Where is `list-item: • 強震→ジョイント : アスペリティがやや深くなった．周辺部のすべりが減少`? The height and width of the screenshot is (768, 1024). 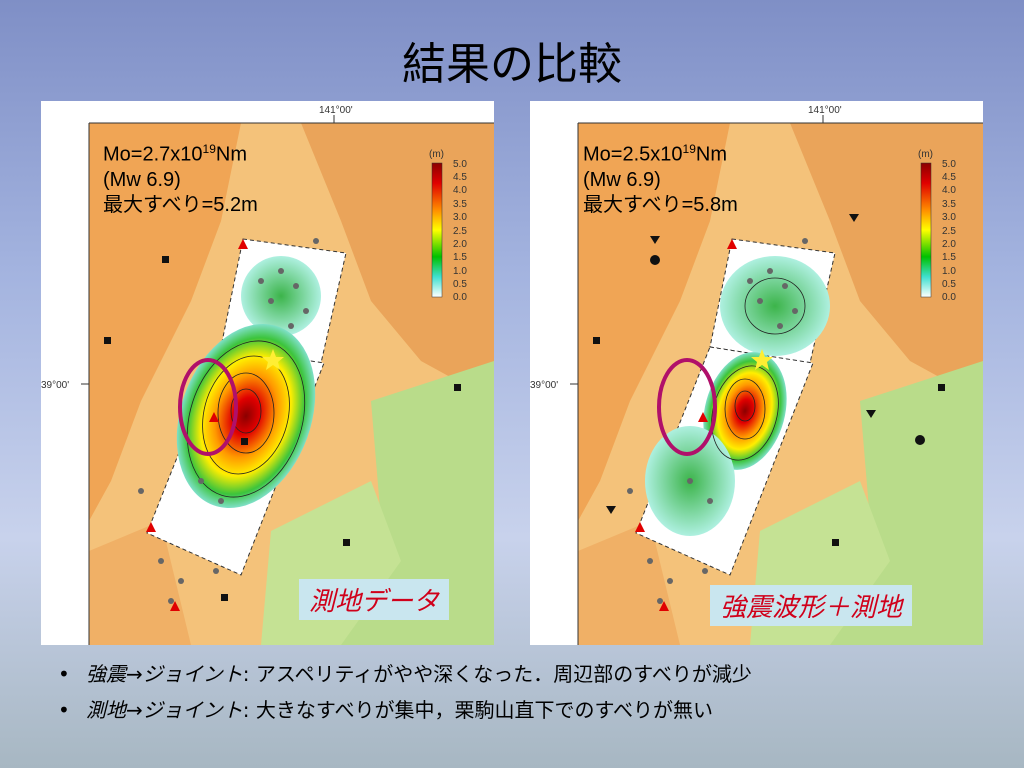 list-item: • 強震→ジョイント : アスペリティがやや深くなった．周辺部のすべりが減少 is located at coordinates (405, 674).